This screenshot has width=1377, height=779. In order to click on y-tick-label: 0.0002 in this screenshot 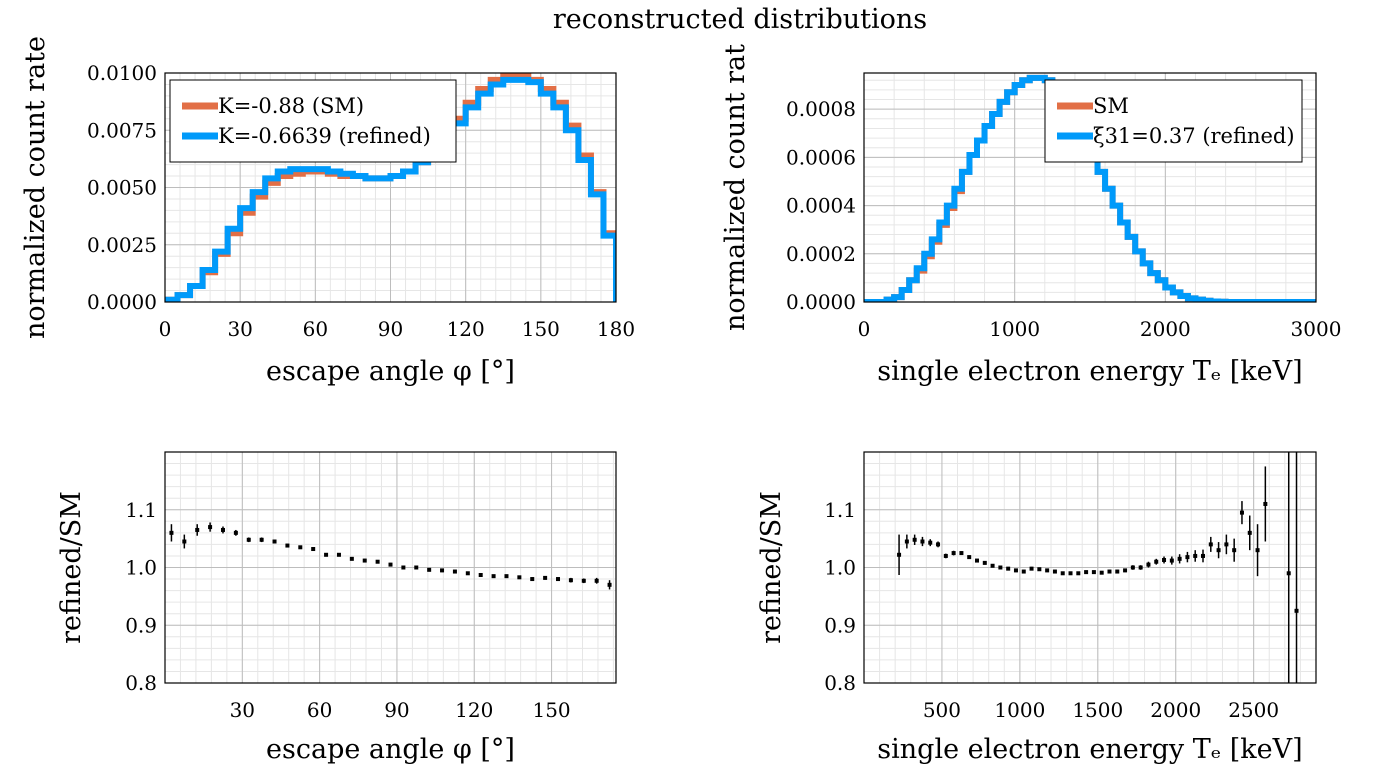, I will do `click(821, 254)`.